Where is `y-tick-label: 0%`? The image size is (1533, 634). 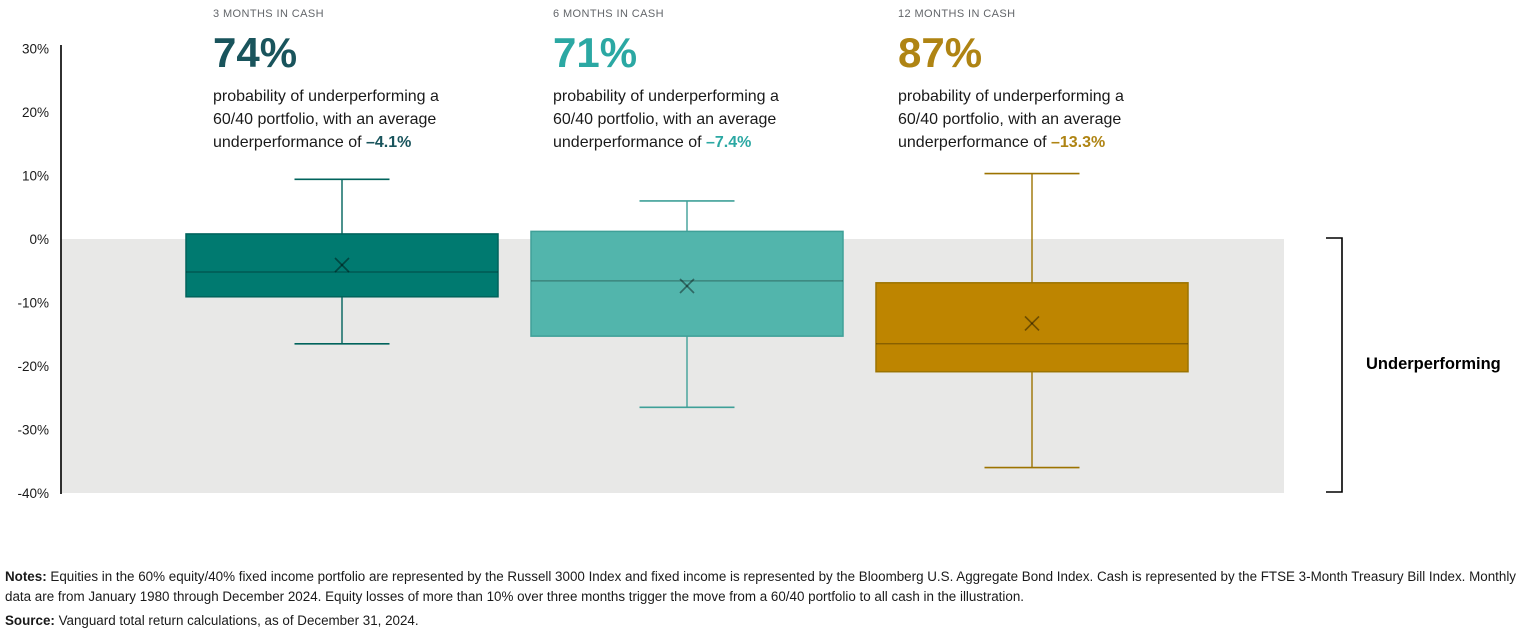
y-tick-label: 0% is located at coordinates (39, 239).